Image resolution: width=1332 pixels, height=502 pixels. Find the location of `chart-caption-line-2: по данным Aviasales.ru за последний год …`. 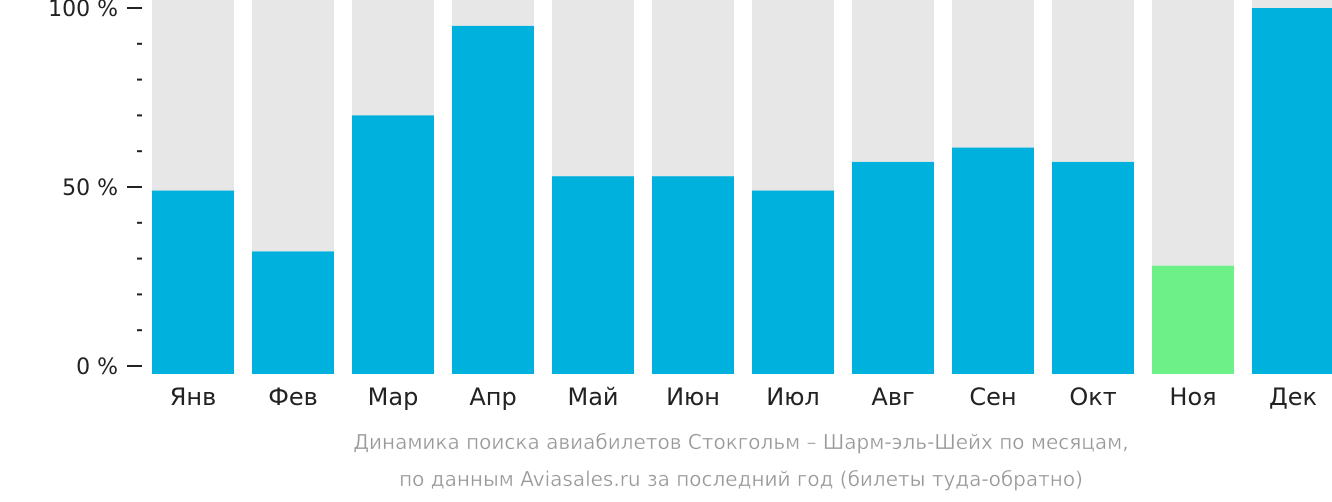

chart-caption-line-2: по данным Aviasales.ru за последний год … is located at coordinates (741, 479).